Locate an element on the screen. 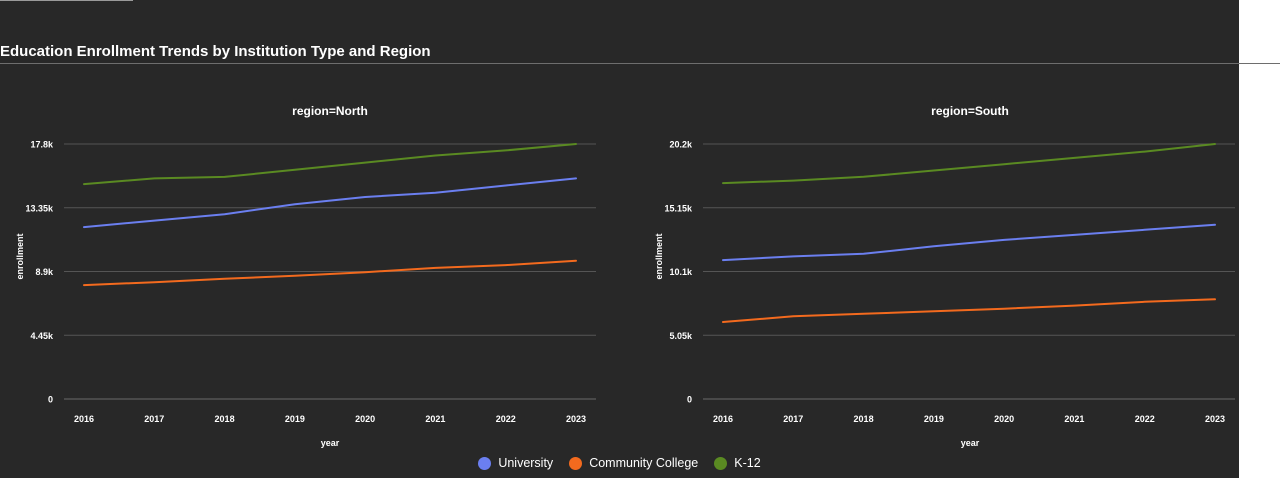  legend-label-k12: K-12 is located at coordinates (747, 463).